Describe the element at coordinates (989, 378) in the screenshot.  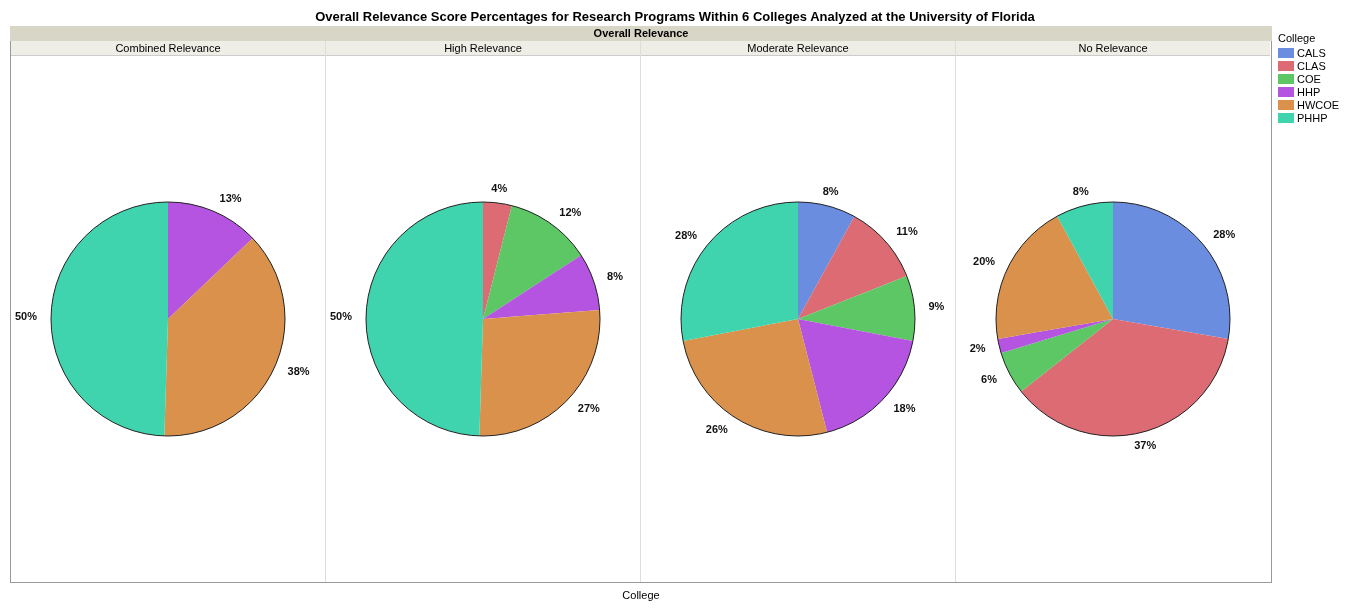
I see `data-label: 6%` at that location.